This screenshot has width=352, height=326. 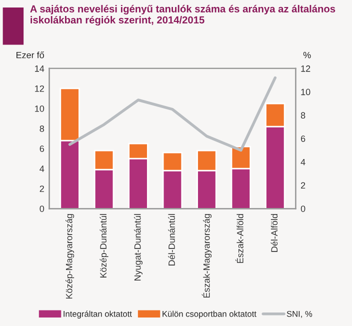 What do you see at coordinates (305, 68) in the screenshot?
I see `y2-tick-label: 12` at bounding box center [305, 68].